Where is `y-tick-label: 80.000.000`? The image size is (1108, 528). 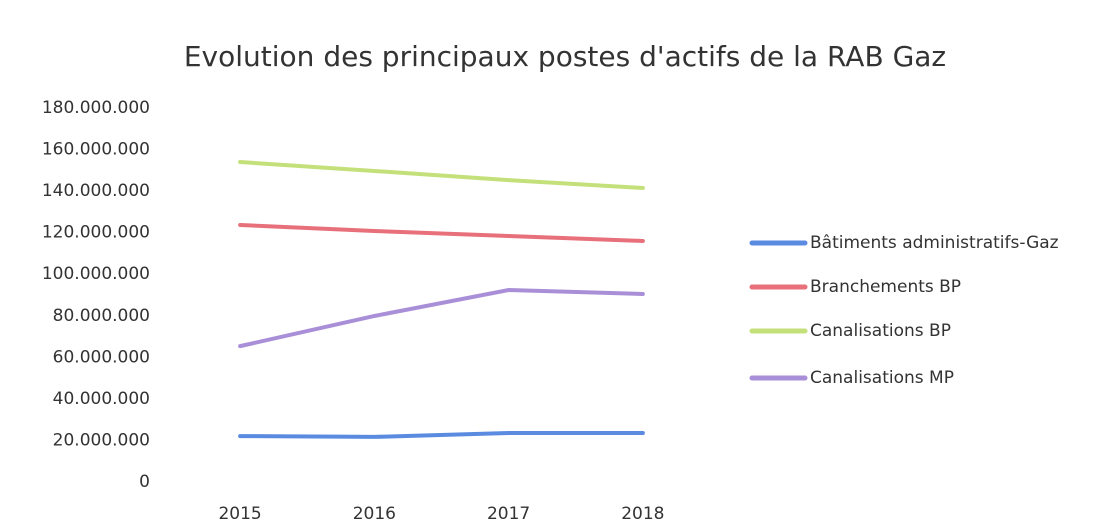
y-tick-label: 80.000.000 is located at coordinates (101, 316).